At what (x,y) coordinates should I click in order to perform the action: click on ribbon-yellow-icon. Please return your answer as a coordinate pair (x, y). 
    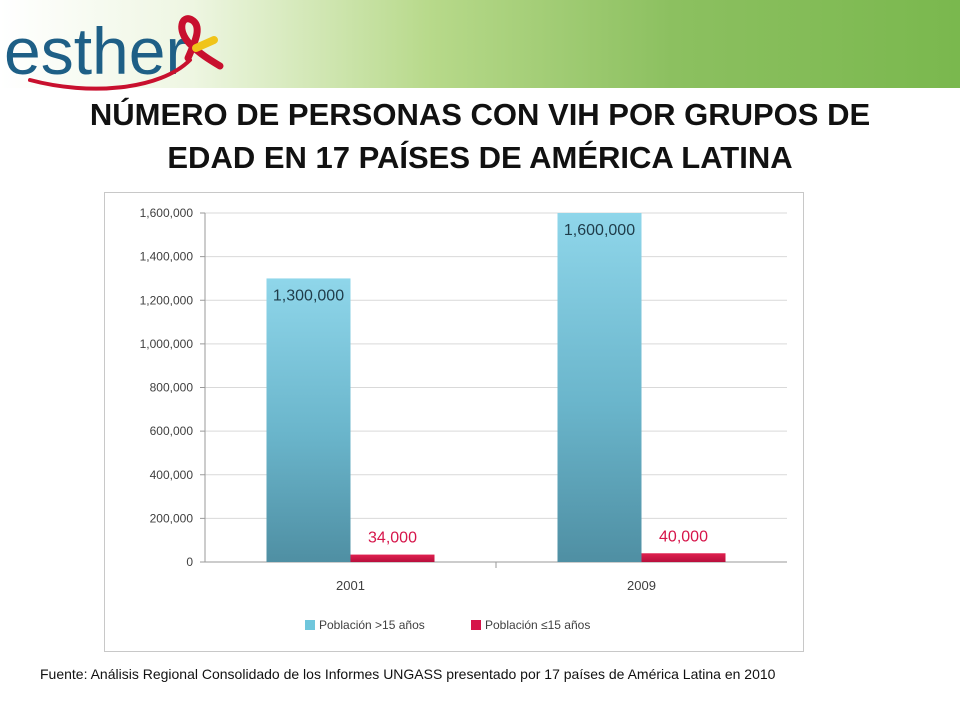
    Looking at the image, I should click on (205, 44).